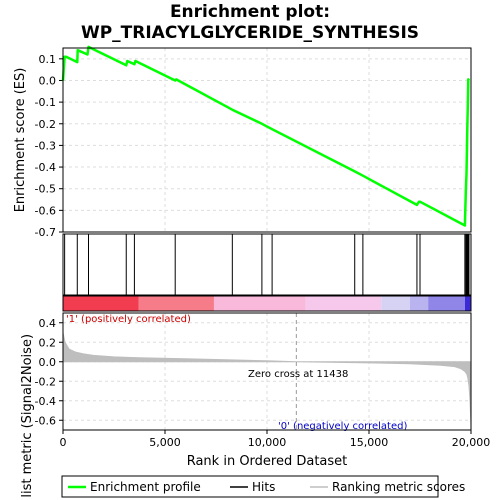 The height and width of the screenshot is (500, 500). Describe the element at coordinates (45, 232) in the screenshot. I see `es-ytick-label: -0.7` at that location.